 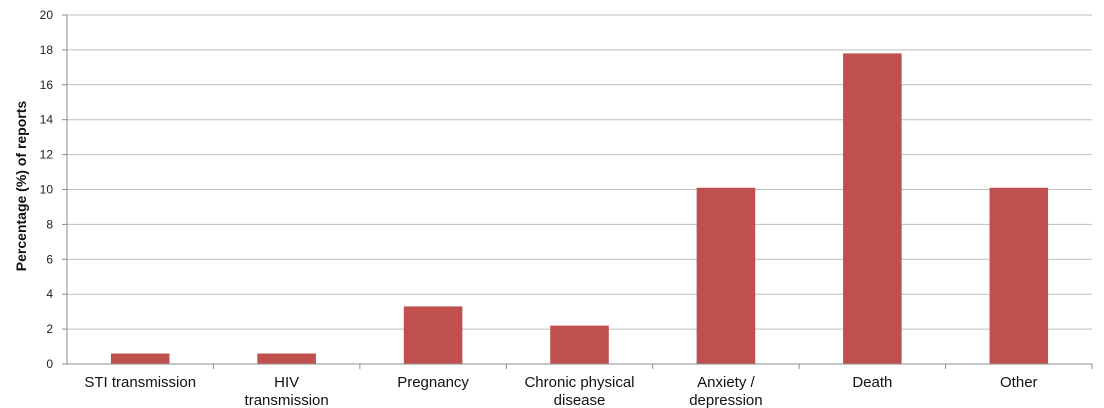 What do you see at coordinates (433, 382) in the screenshot?
I see `x-tick-label: Pregnancy` at bounding box center [433, 382].